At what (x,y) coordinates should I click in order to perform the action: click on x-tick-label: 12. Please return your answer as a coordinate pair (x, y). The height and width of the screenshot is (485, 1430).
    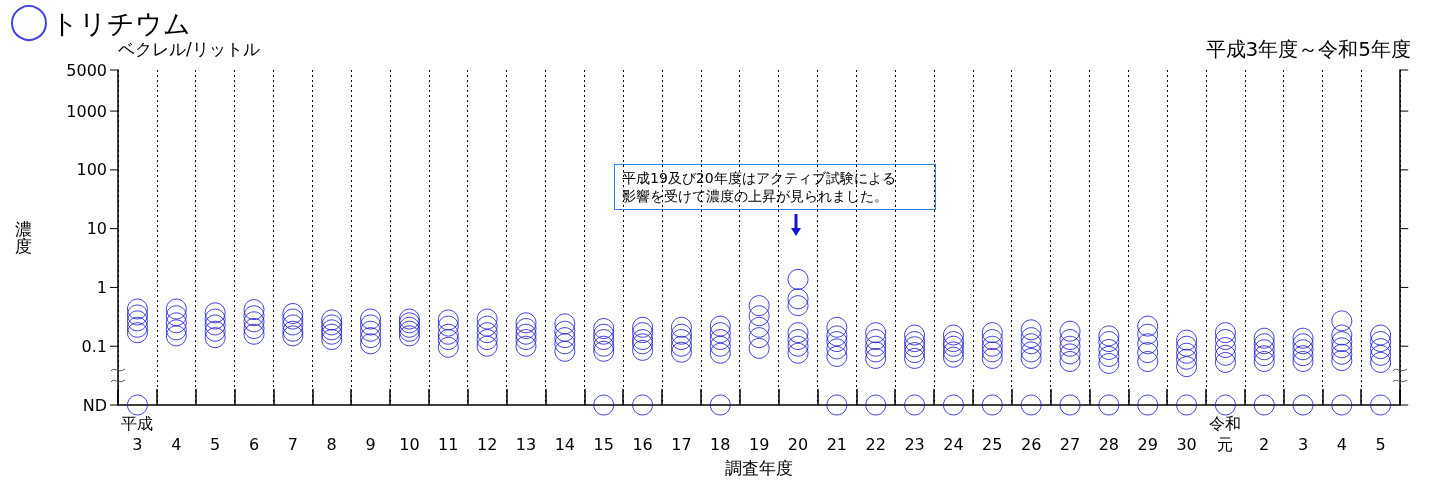
    Looking at the image, I should click on (487, 444).